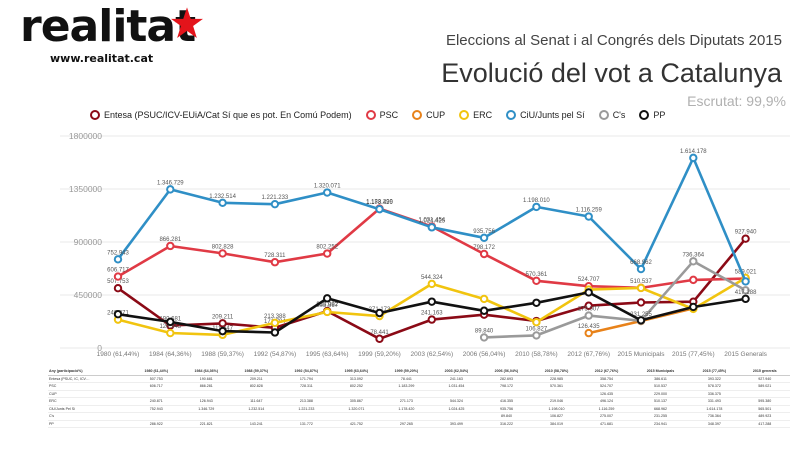 The image size is (800, 450). Describe the element at coordinates (275, 317) in the screenshot. I see `data-label: 213.388` at that location.